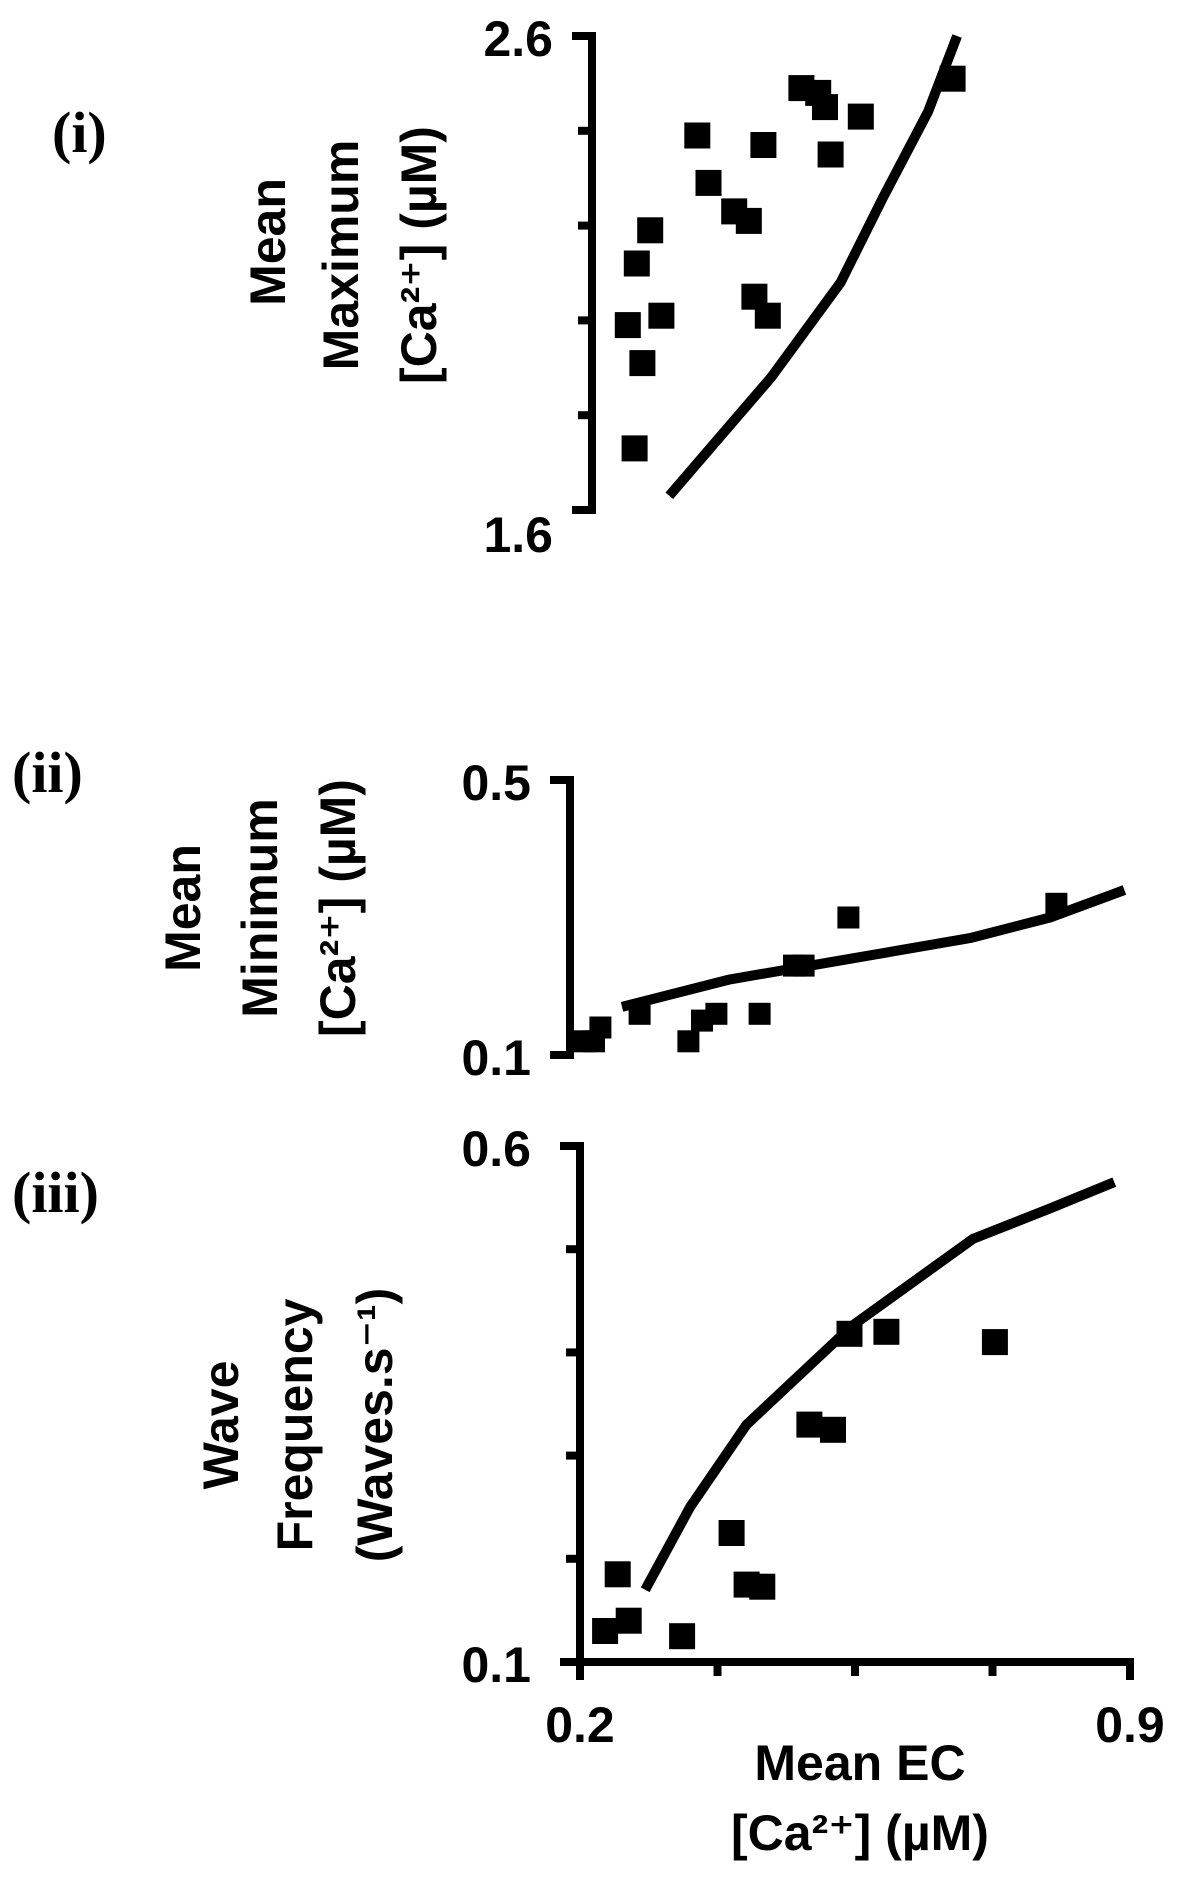 Image resolution: width=1204 pixels, height=1890 pixels. Describe the element at coordinates (859, 1763) in the screenshot. I see `panel-iii-xlabel-line-1: Mean EC` at that location.